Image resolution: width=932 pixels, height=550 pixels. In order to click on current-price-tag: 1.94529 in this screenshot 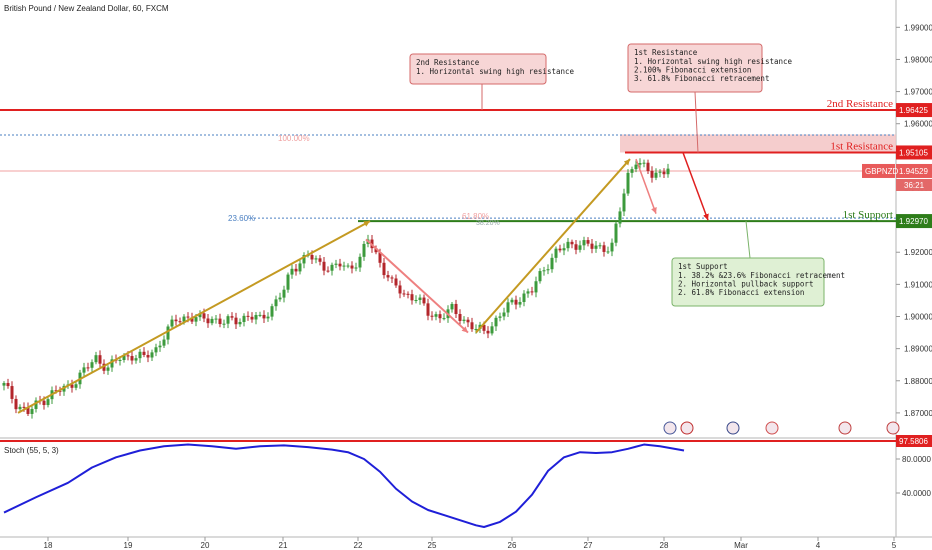, I will do `click(913, 171)`.